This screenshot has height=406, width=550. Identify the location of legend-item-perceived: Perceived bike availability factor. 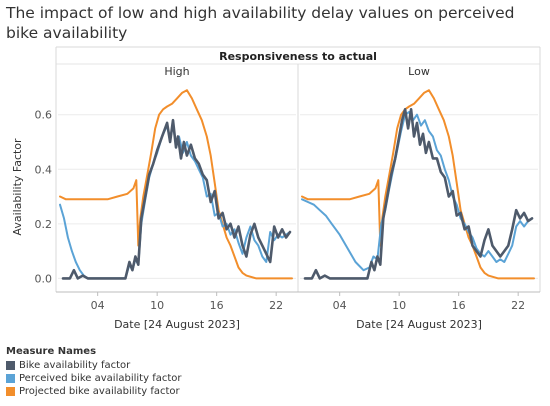
(94, 378).